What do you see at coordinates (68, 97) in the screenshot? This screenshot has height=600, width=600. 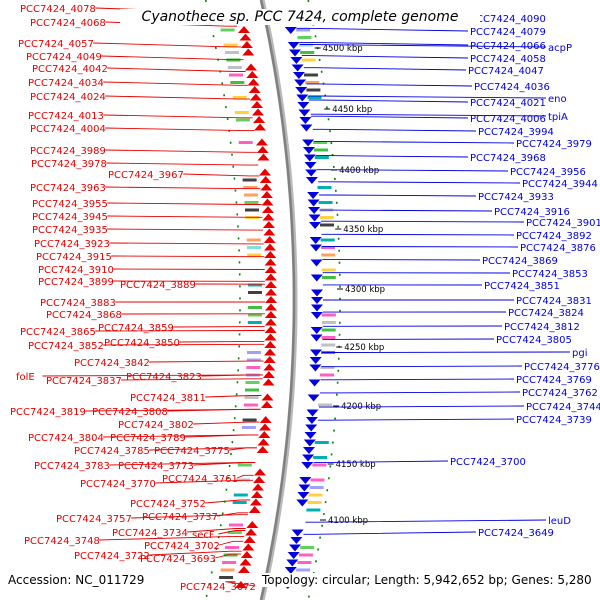 I see `gene-label-left: PCC7424_4024` at bounding box center [68, 97].